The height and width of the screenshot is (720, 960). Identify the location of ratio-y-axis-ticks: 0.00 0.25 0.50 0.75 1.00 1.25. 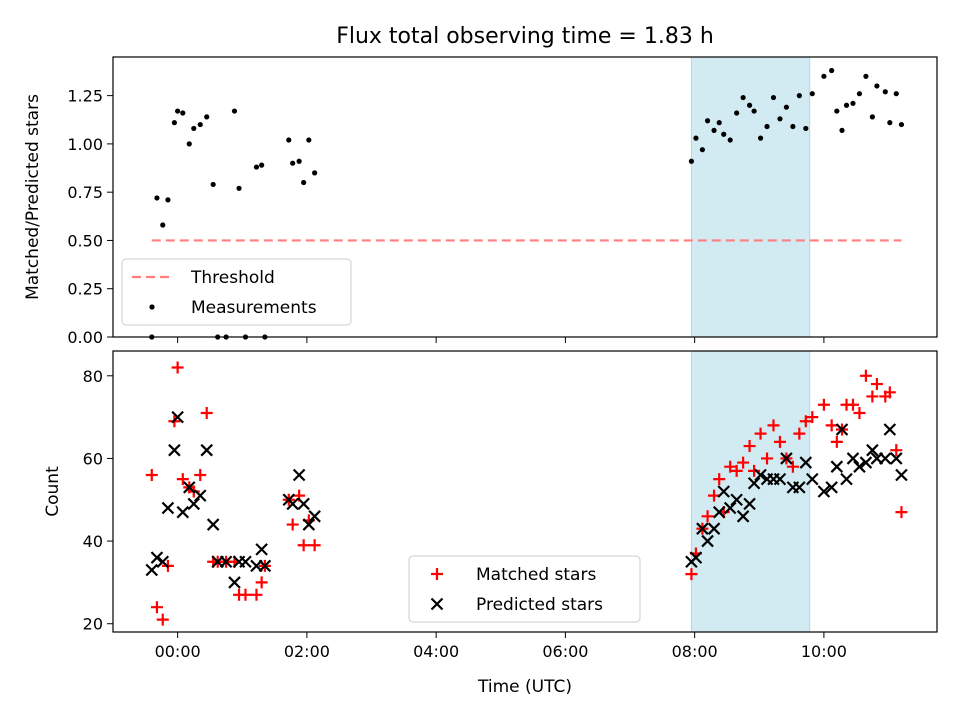
(90, 217).